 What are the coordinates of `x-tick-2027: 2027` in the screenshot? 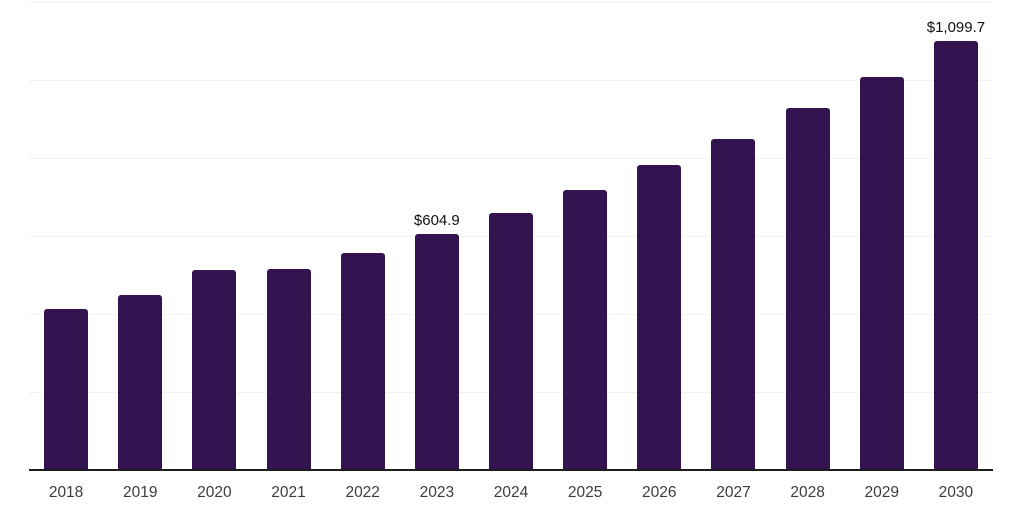 It's located at (733, 492).